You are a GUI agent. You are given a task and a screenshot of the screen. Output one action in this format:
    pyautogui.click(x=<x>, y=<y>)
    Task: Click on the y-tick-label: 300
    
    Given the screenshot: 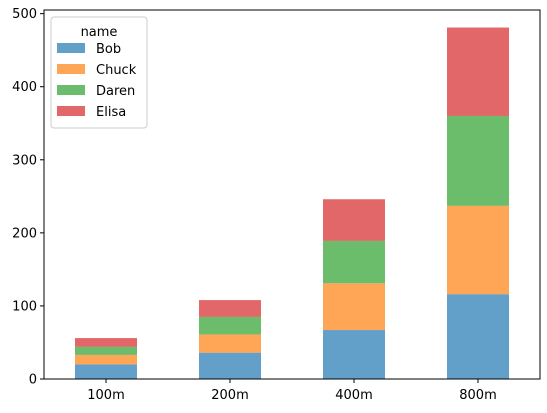 What is the action you would take?
    pyautogui.click(x=24, y=160)
    